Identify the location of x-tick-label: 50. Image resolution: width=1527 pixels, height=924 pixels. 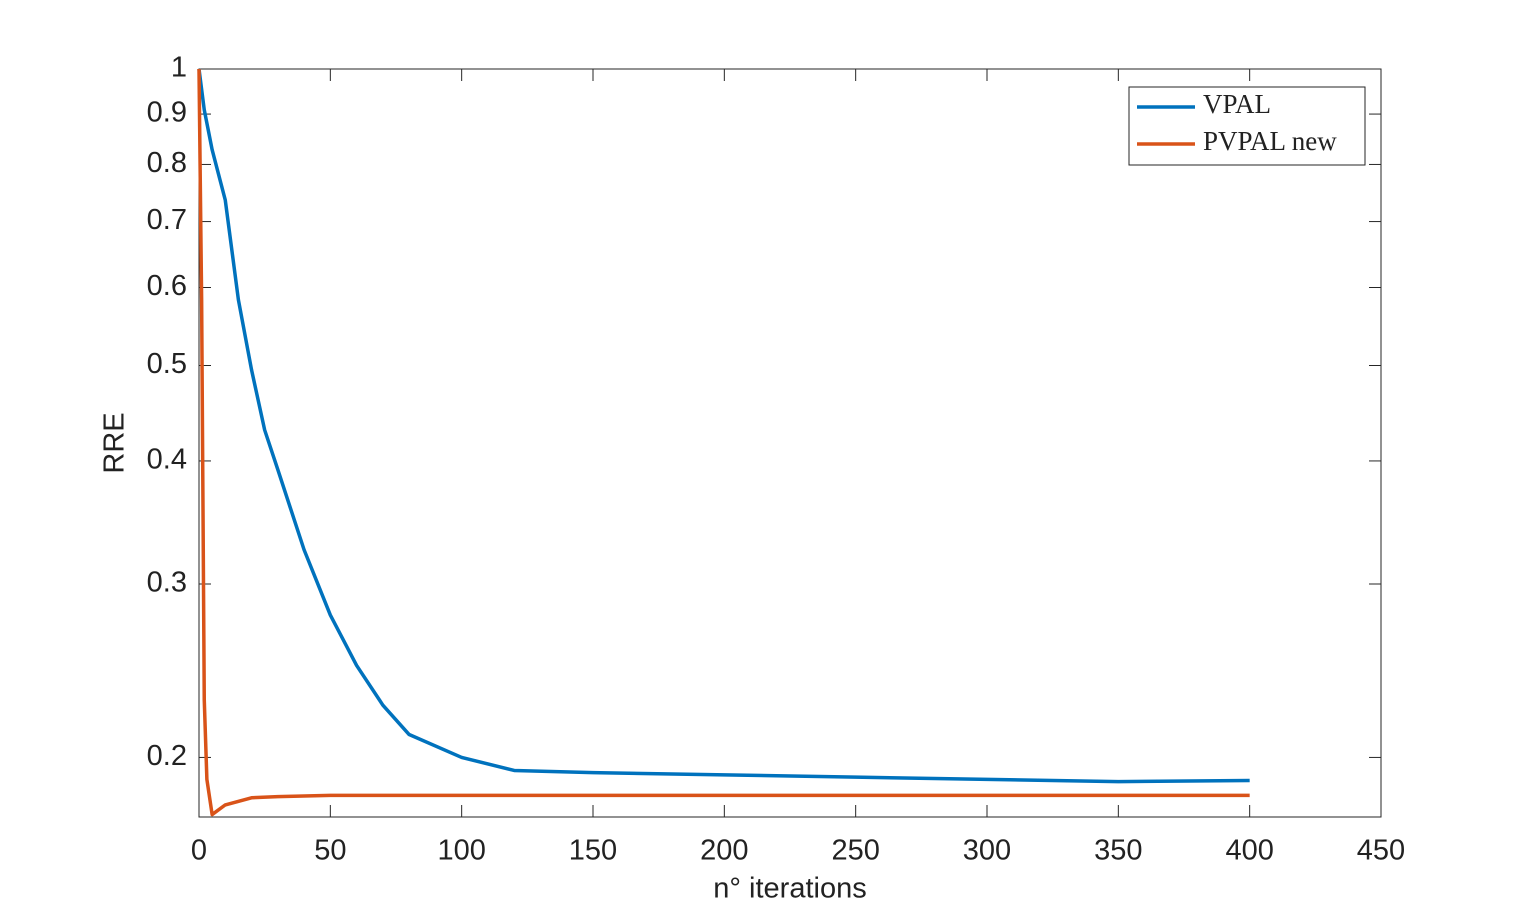
(330, 851).